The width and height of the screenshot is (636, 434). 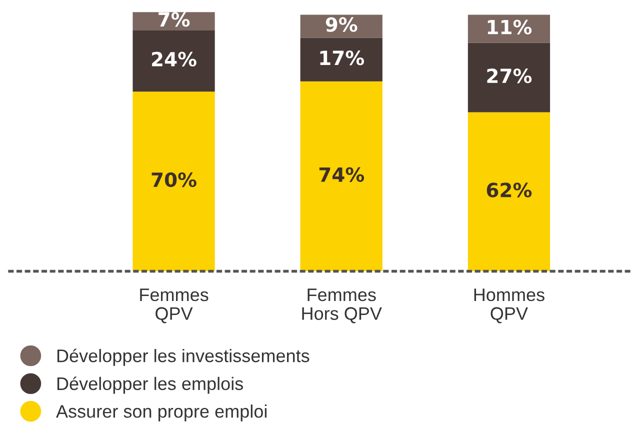 I want to click on legend-label: Développer les emplois, so click(x=150, y=385).